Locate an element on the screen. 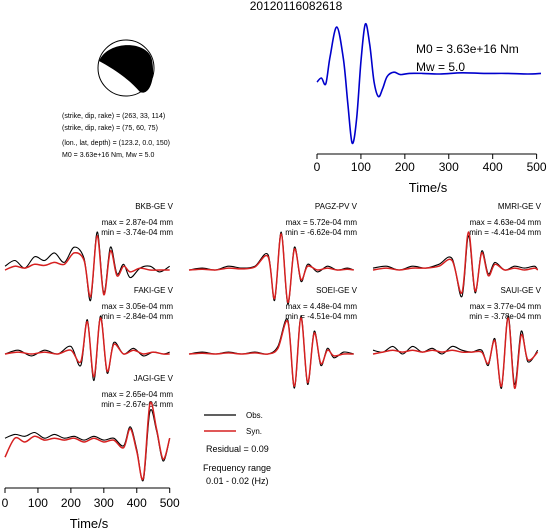 This screenshot has height=532, width=549. station-min: min = -6.62e-04 mm is located at coordinates (321, 232).